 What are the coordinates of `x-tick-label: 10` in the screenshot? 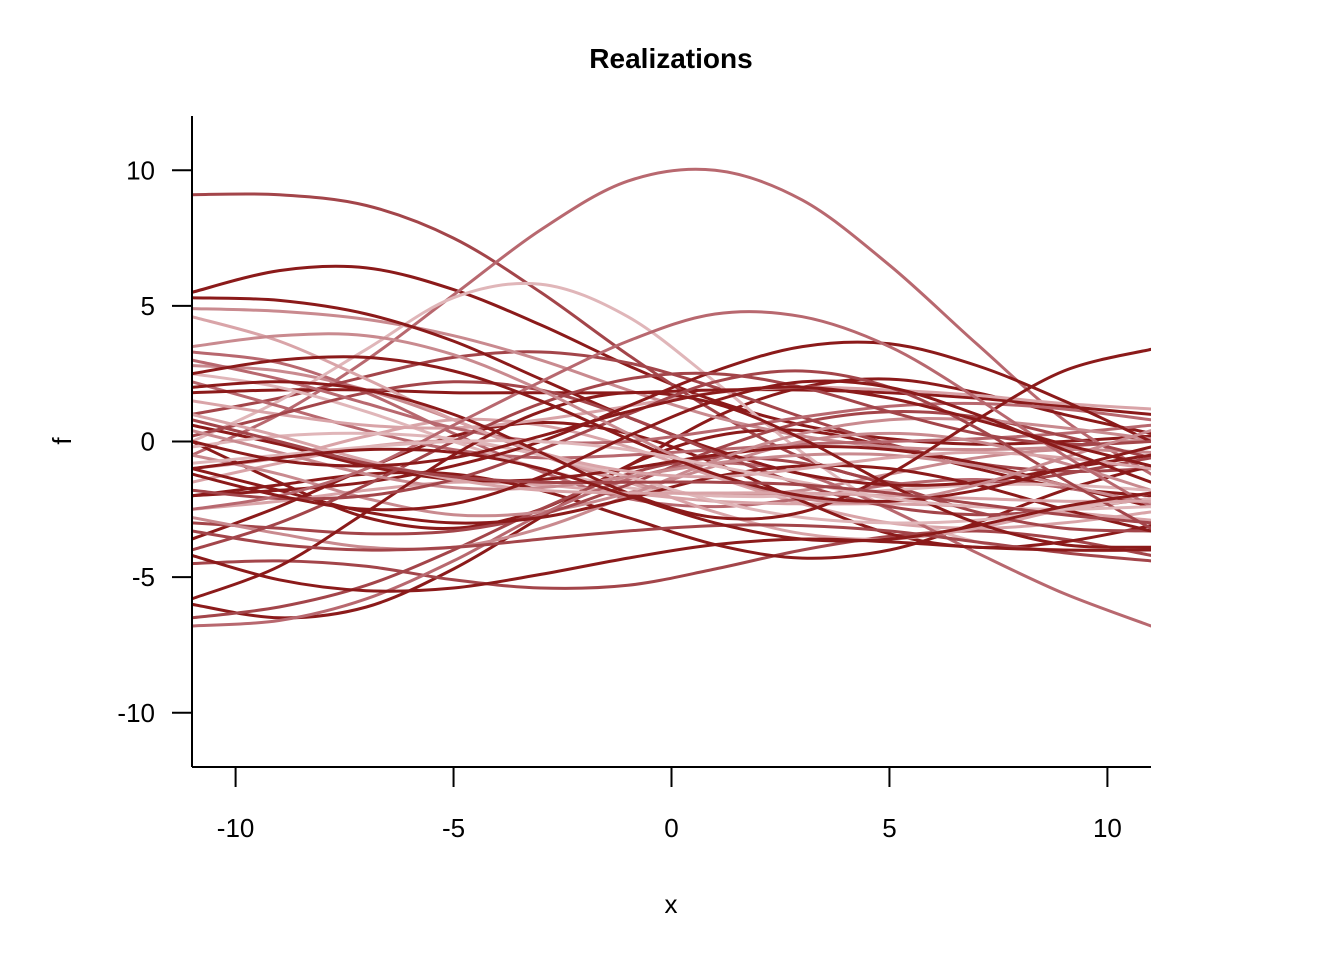 It's located at (1107, 828).